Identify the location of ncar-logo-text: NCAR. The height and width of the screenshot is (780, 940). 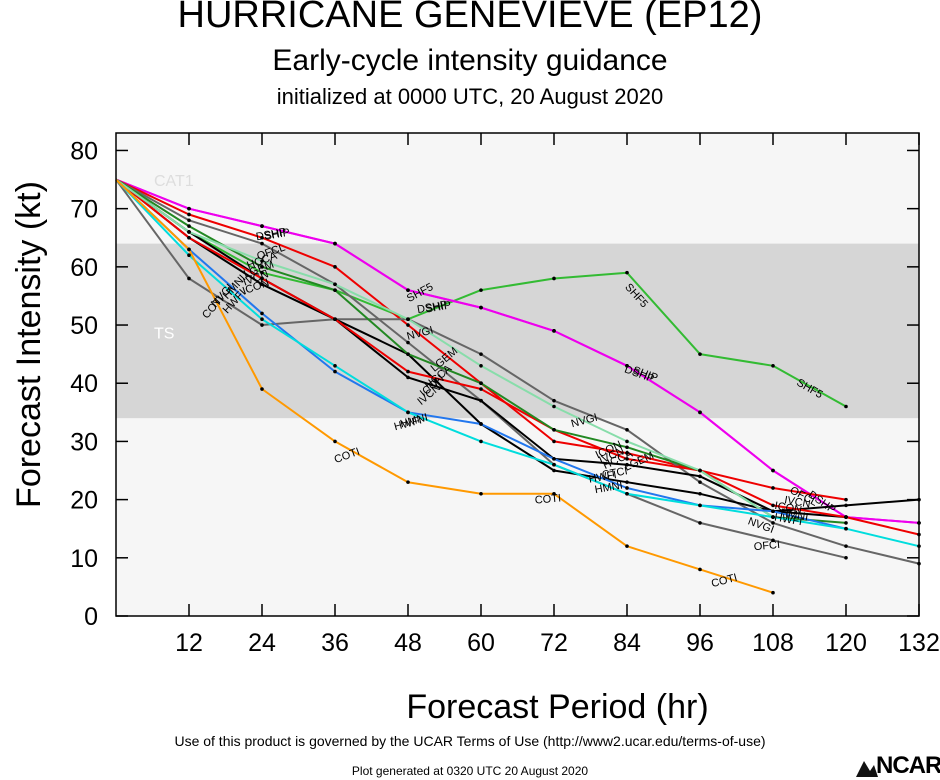
(908, 765).